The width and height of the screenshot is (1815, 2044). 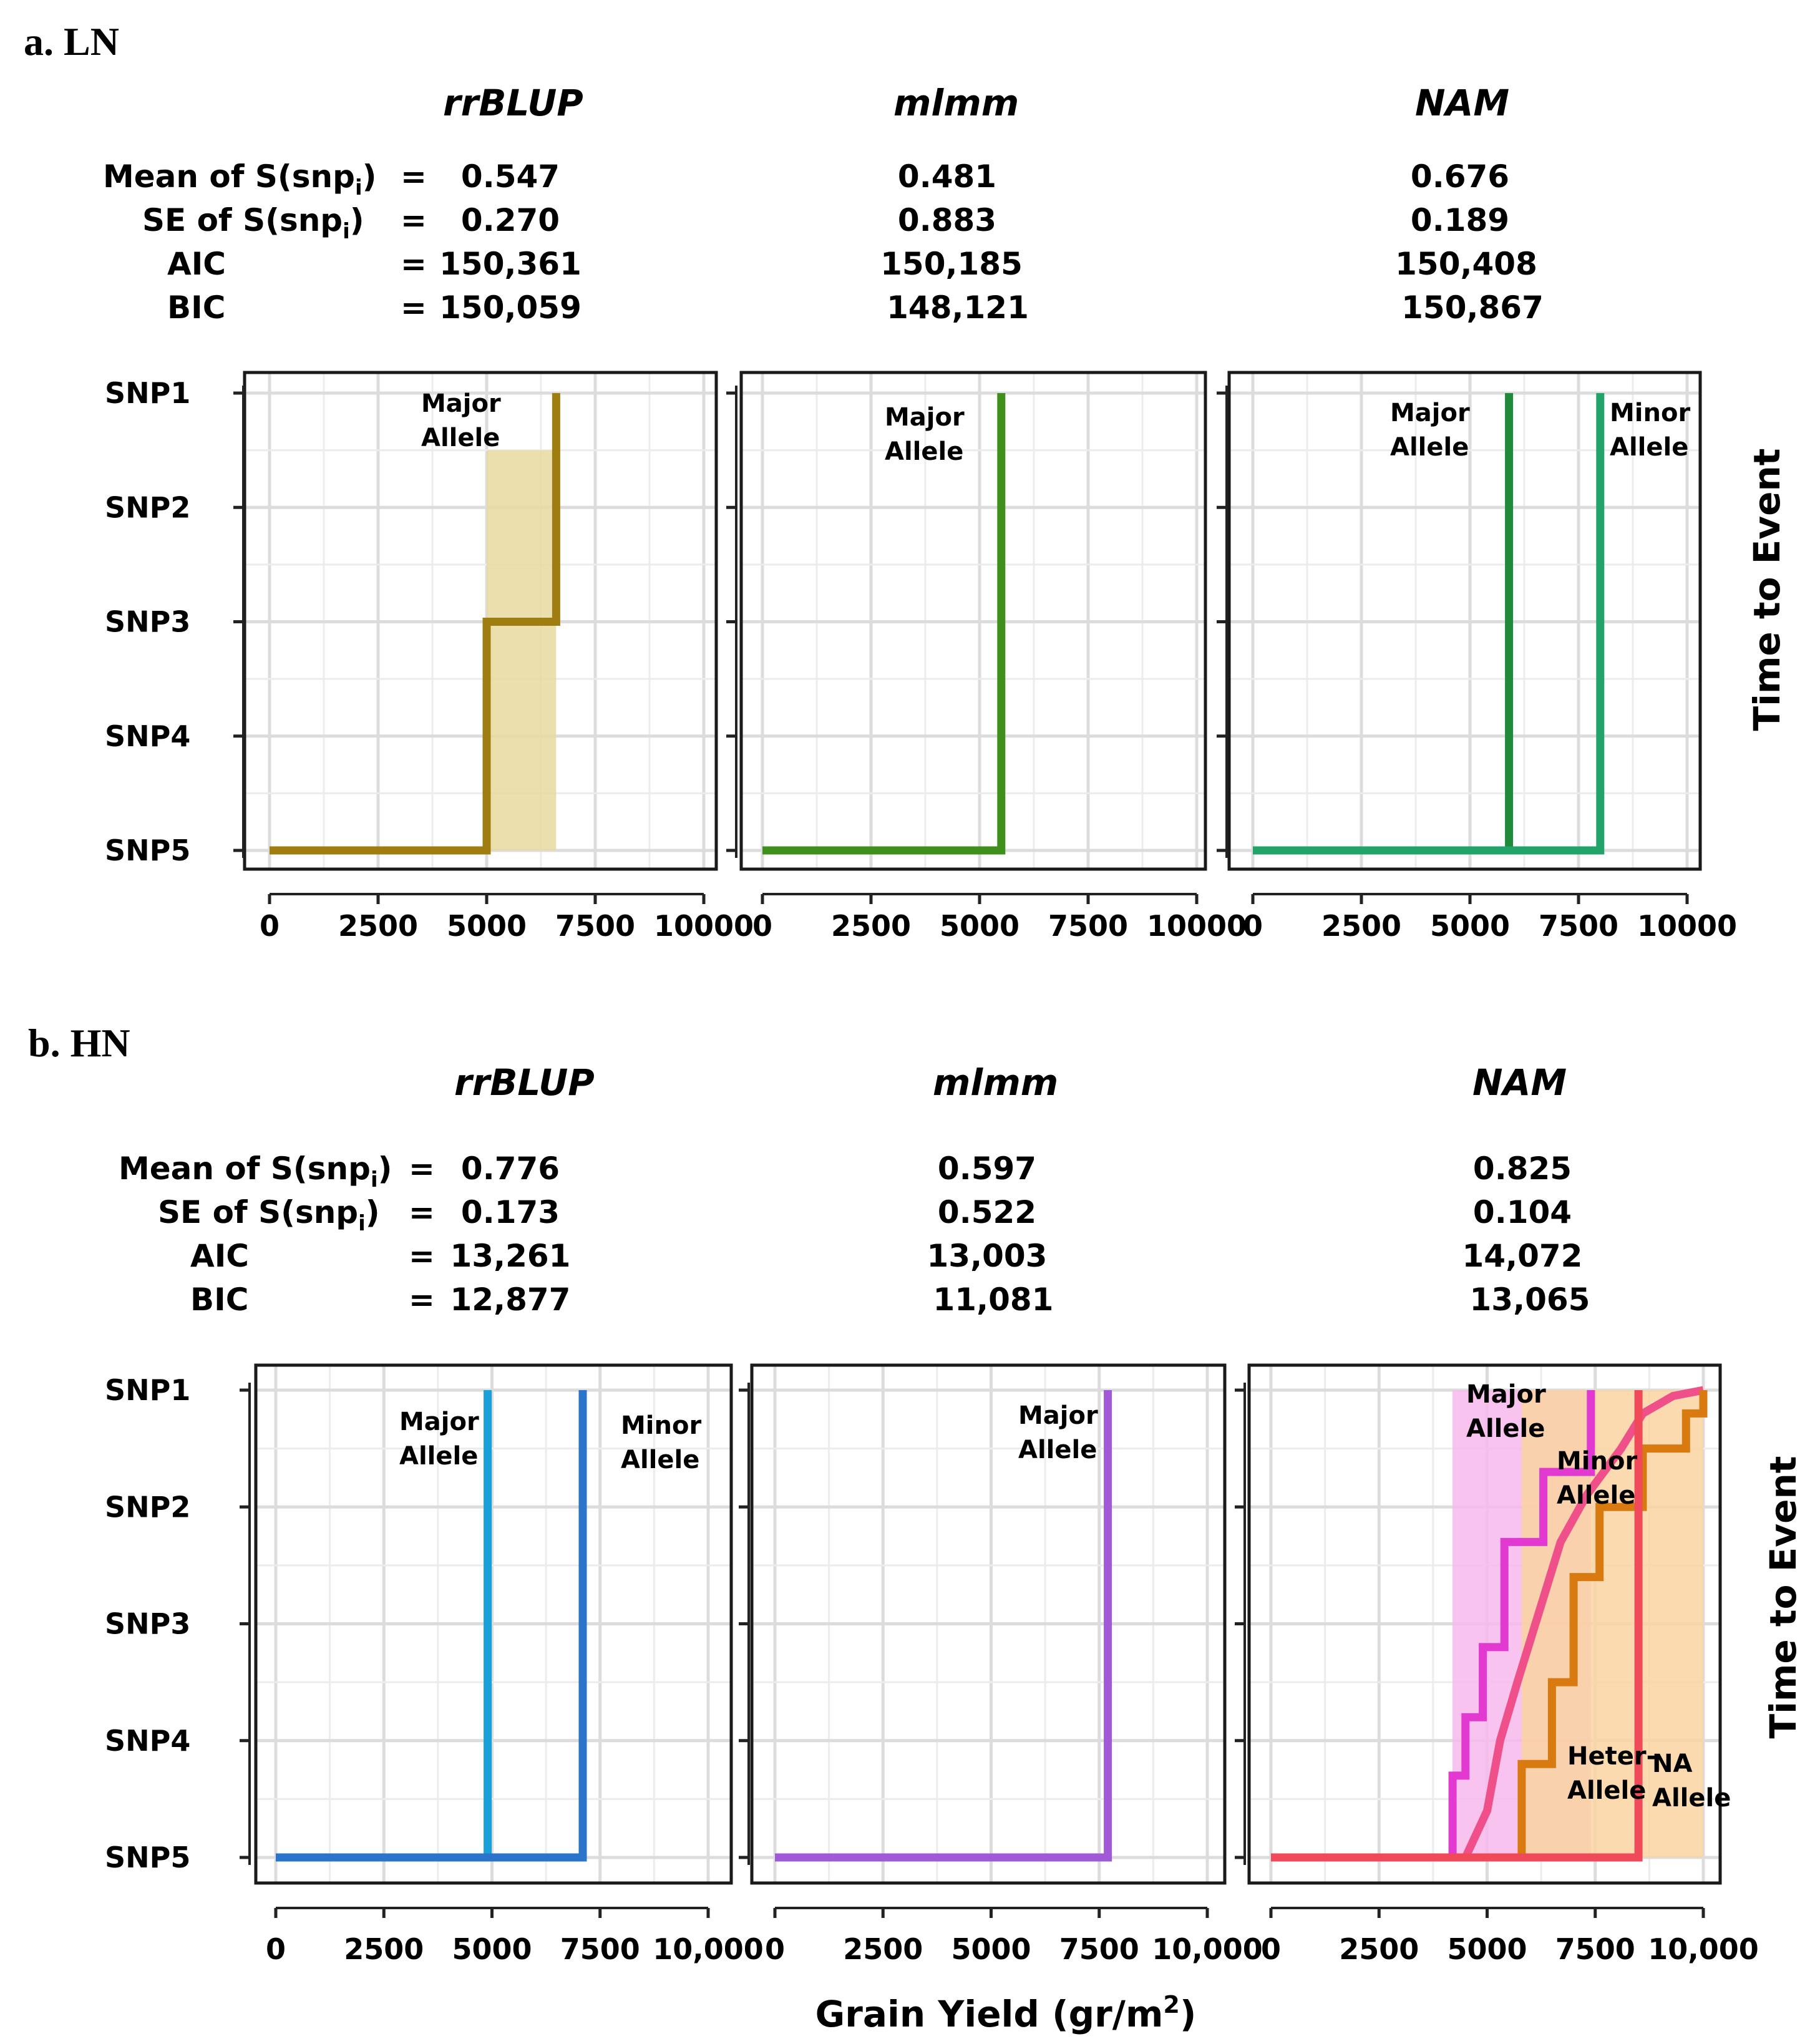 What do you see at coordinates (522, 650) in the screenshot?
I see `confidence-band` at bounding box center [522, 650].